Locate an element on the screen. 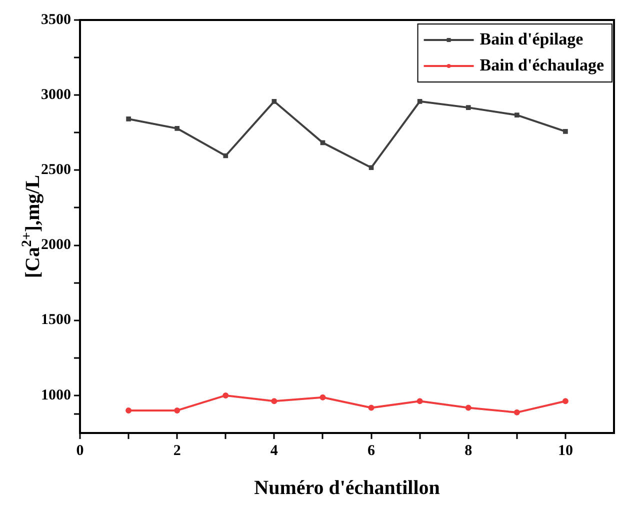 This screenshot has height=523, width=628. y-tick-label: 2000 is located at coordinates (56, 245).